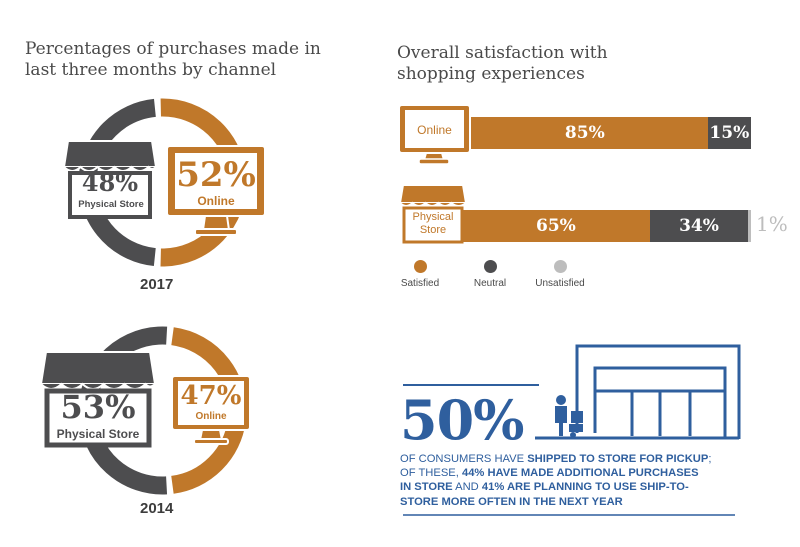 The width and height of the screenshot is (800, 547). What do you see at coordinates (560, 274) in the screenshot?
I see `legend-unsatisfied: Unsatisfied` at bounding box center [560, 274].